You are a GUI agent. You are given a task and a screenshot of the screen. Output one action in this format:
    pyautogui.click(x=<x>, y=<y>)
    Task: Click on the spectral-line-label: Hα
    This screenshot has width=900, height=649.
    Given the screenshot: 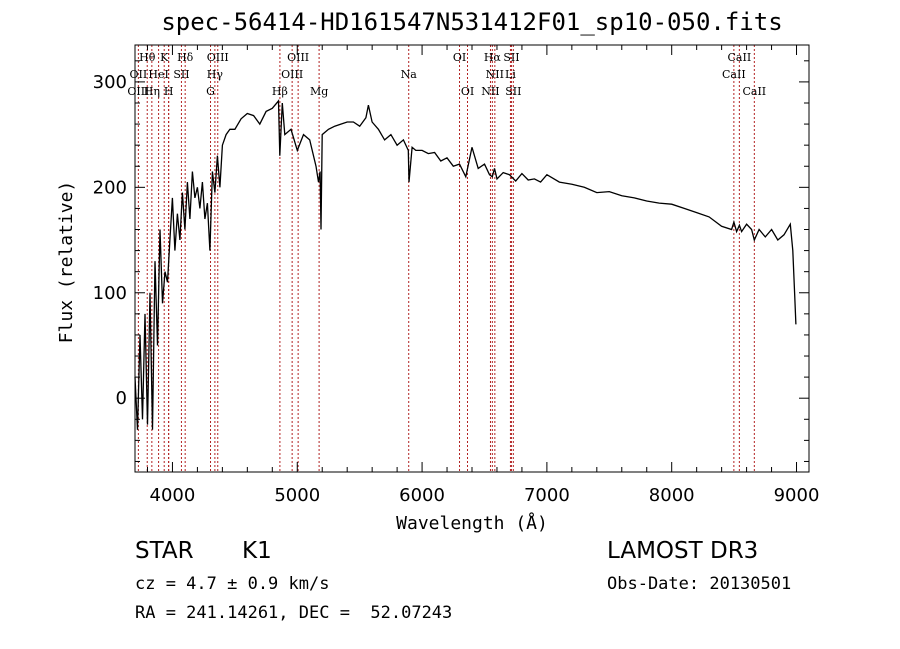 What is the action you would take?
    pyautogui.click(x=493, y=57)
    